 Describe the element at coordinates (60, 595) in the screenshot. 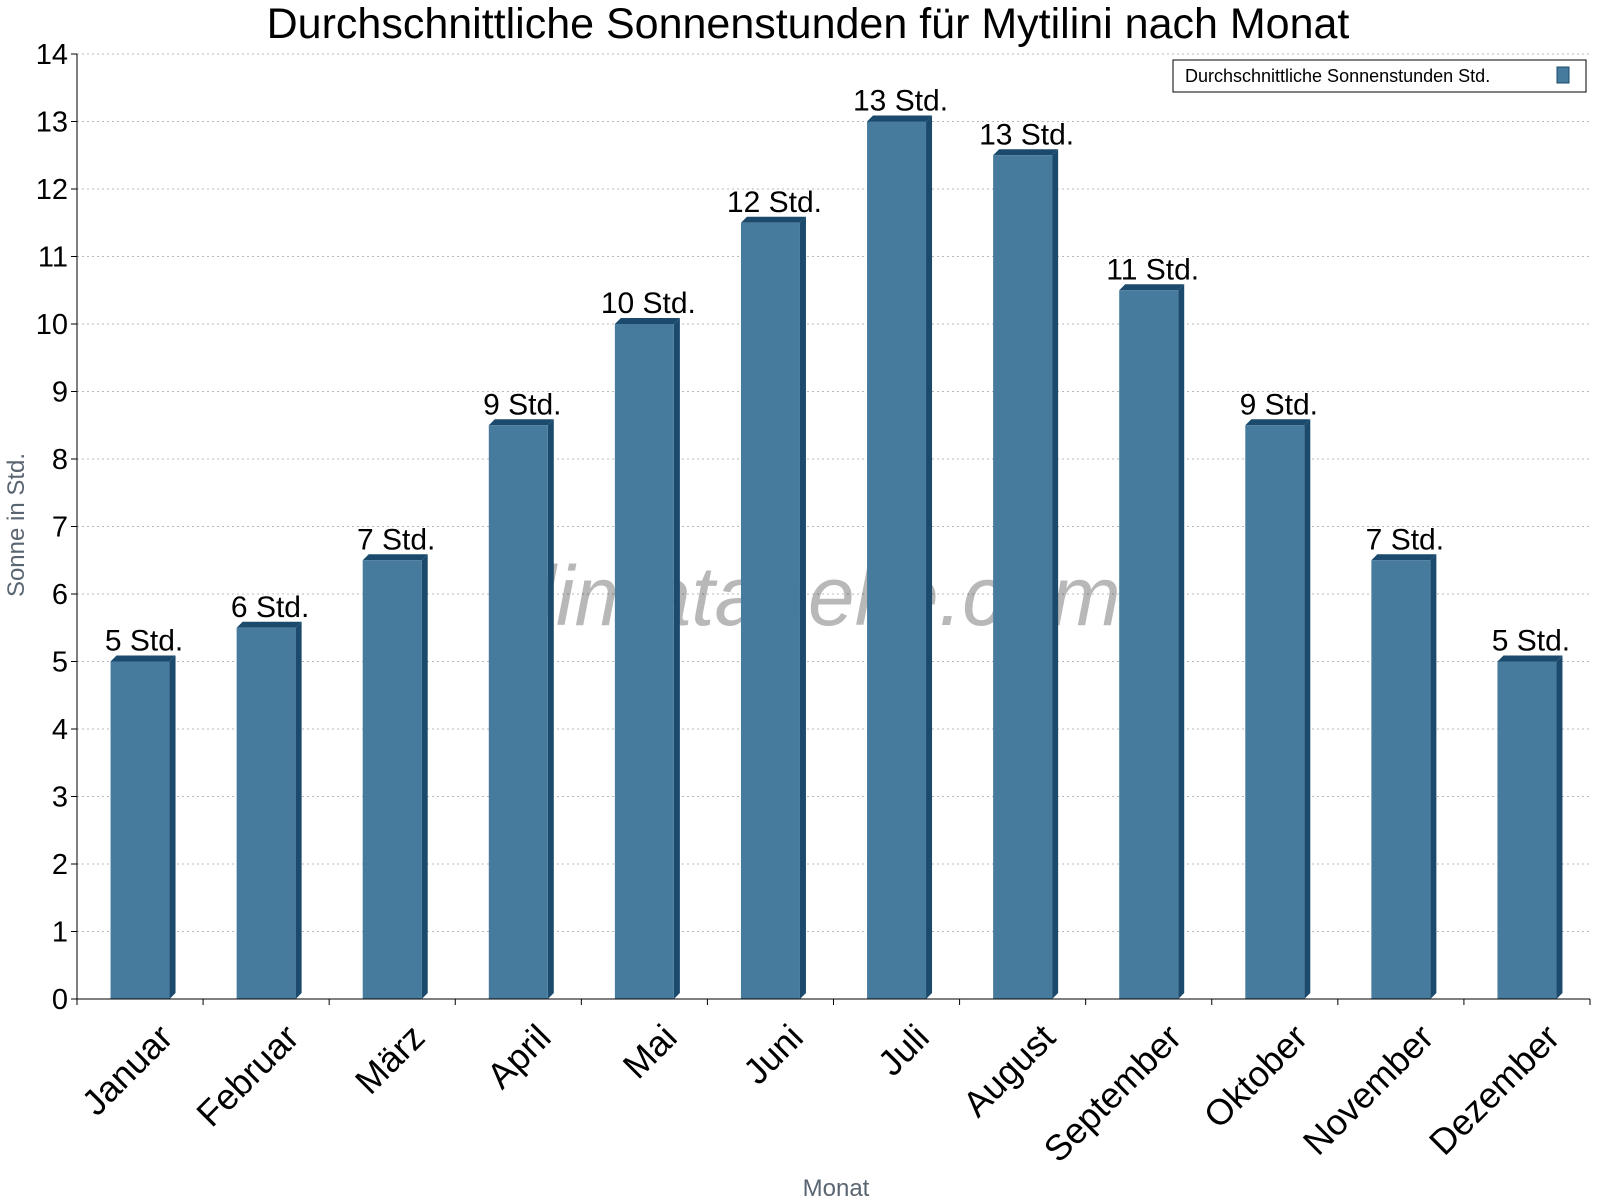

I see `y-tick-label: 6` at that location.